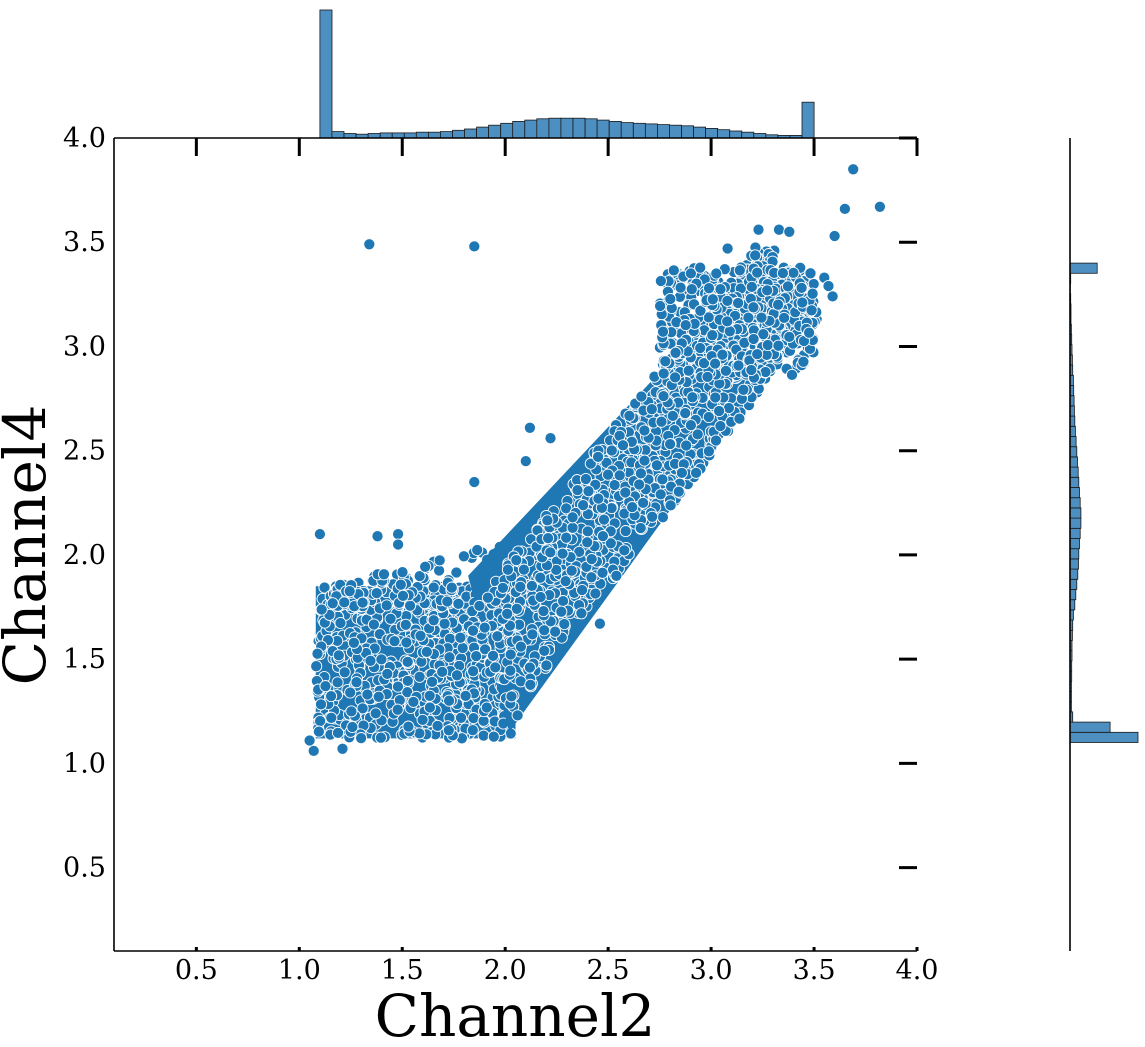 This screenshot has height=1047, width=1145. What do you see at coordinates (515, 74) in the screenshot?
I see `marginal-x-histogram` at bounding box center [515, 74].